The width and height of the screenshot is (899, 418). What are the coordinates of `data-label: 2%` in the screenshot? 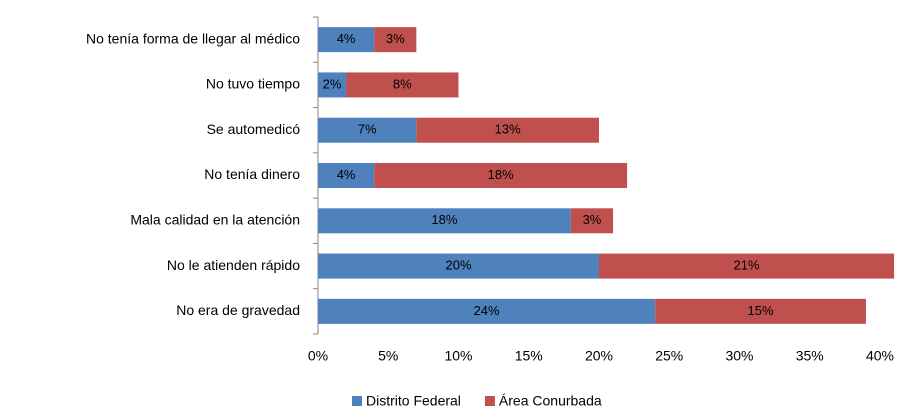 It's located at (332, 83).